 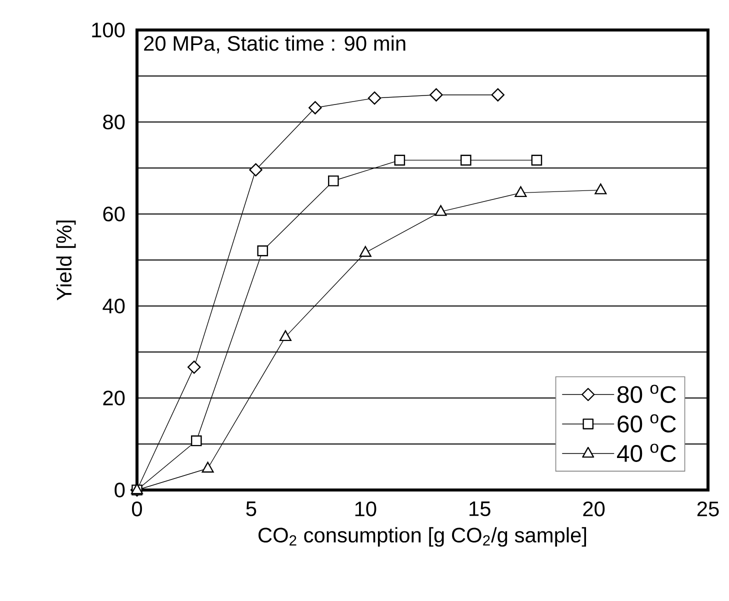 I want to click on legend-label: 40 $^{o}$C, so click(x=646, y=453).